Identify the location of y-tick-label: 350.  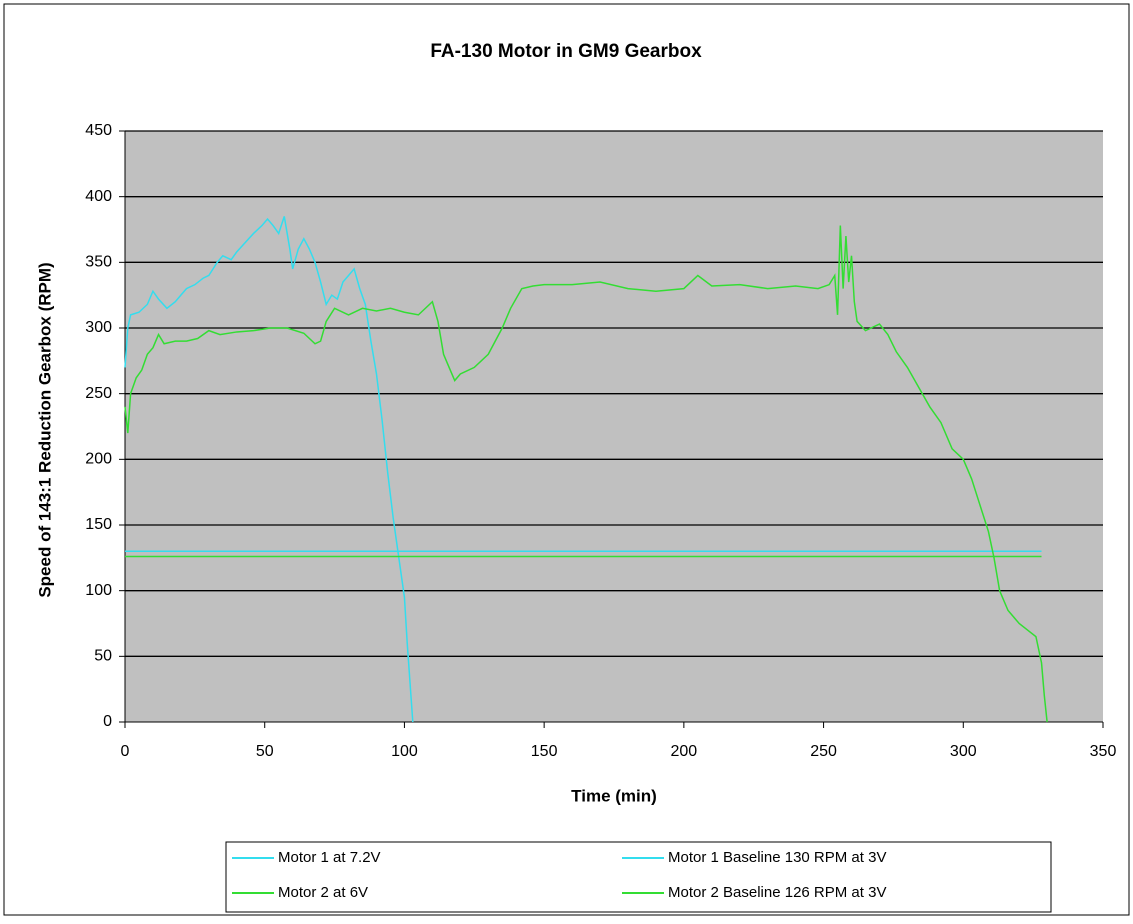
(98, 262).